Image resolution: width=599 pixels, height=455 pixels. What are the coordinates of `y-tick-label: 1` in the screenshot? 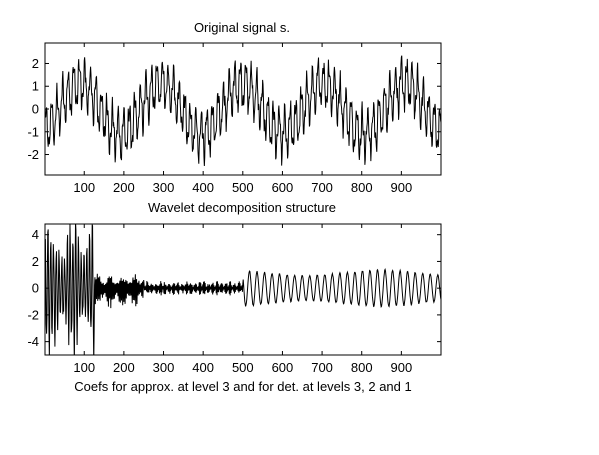 It's located at (35, 86).